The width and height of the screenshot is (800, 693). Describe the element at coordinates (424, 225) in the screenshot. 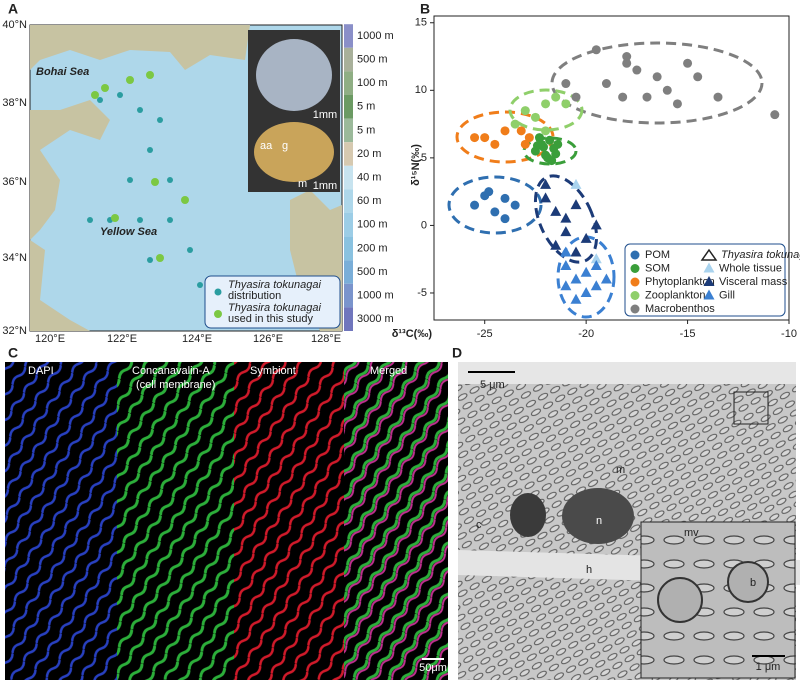

I see `y-tick-label: 0` at that location.